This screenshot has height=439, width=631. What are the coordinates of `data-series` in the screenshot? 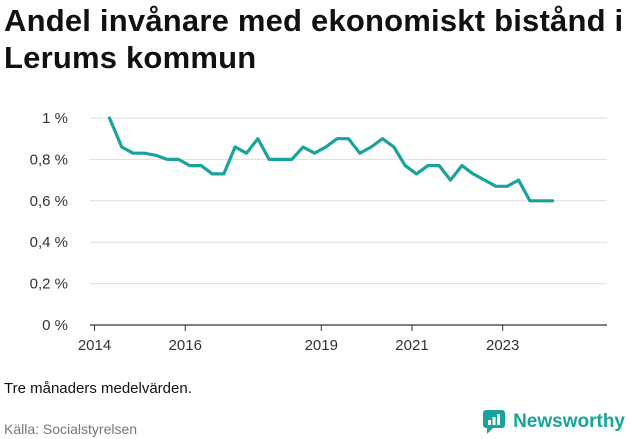 It's located at (331, 159).